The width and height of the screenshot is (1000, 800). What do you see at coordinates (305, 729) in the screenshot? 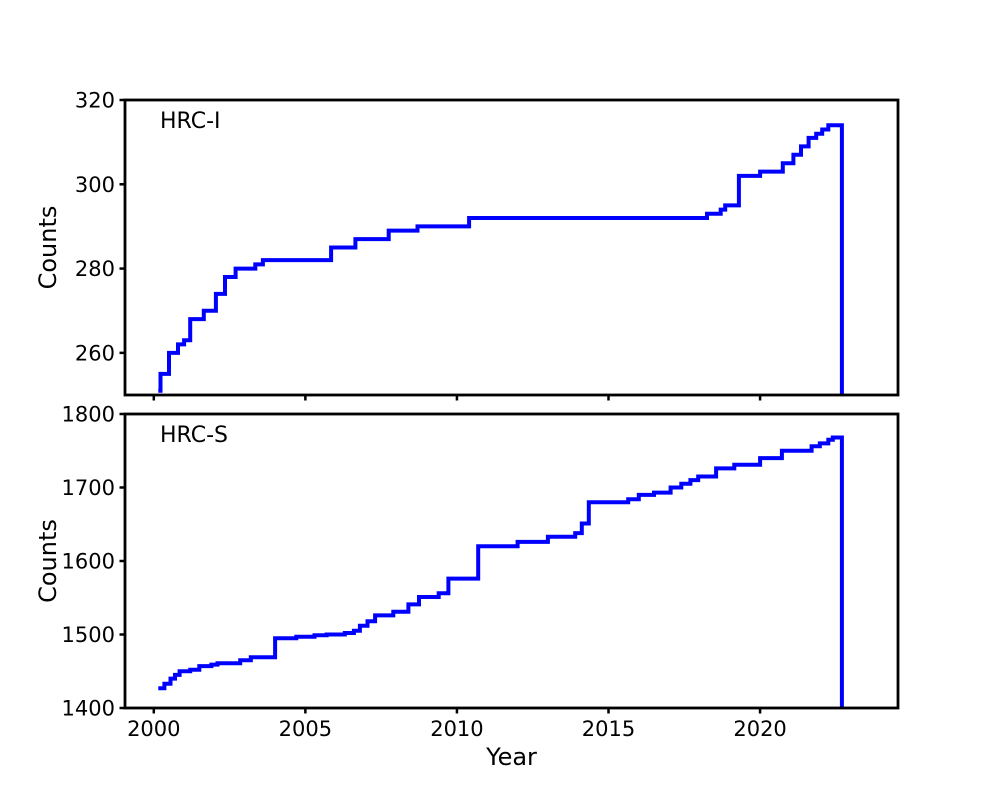
I see `x-tick-label: 2005` at bounding box center [305, 729].